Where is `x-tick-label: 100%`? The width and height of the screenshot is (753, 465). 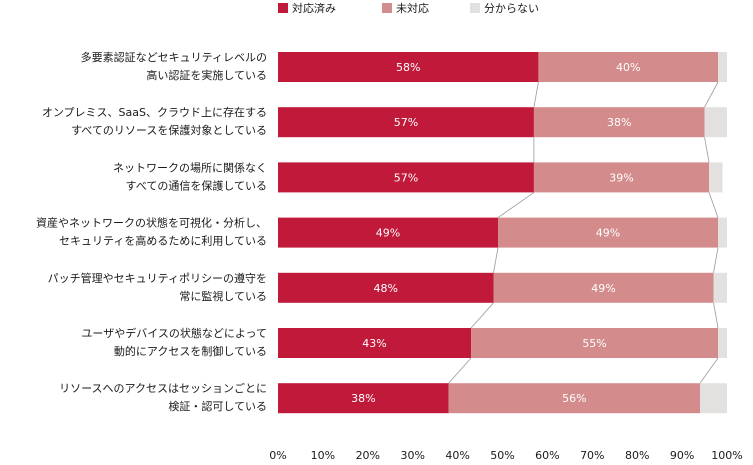 x-tick-label: 100% is located at coordinates (726, 455).